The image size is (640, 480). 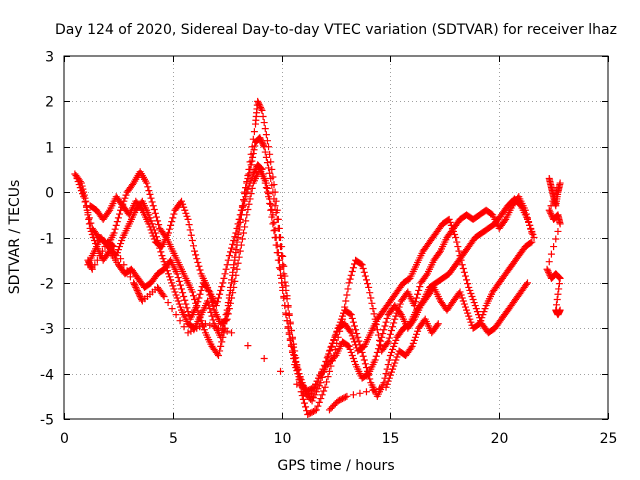 What do you see at coordinates (47, 421) in the screenshot?
I see `y-tick-label: -5` at bounding box center [47, 421].